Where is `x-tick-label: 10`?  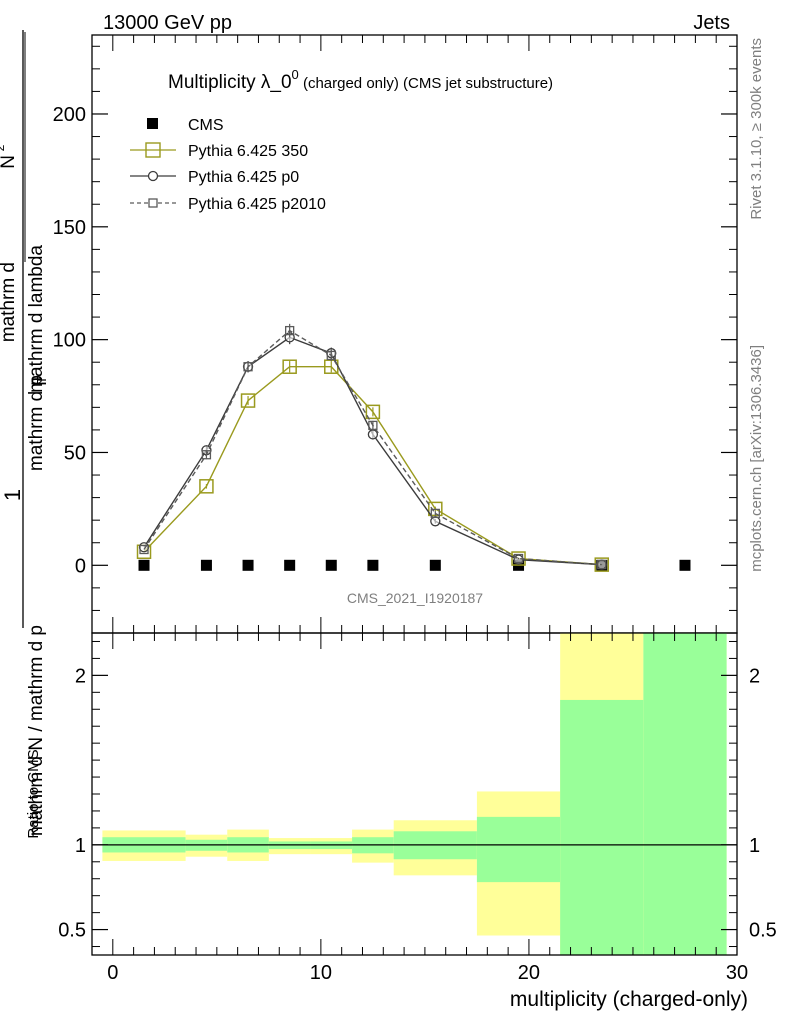 x-tick-label: 10 is located at coordinates (321, 973).